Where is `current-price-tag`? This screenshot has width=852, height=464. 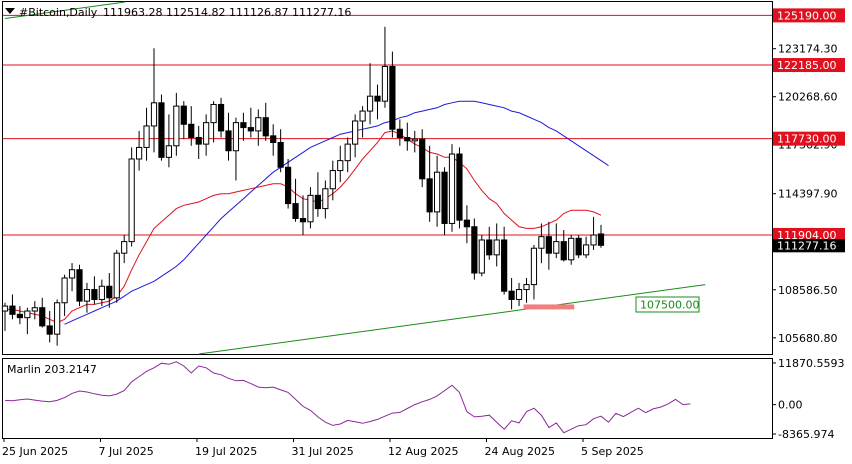 current-price-tag is located at coordinates (809, 246).